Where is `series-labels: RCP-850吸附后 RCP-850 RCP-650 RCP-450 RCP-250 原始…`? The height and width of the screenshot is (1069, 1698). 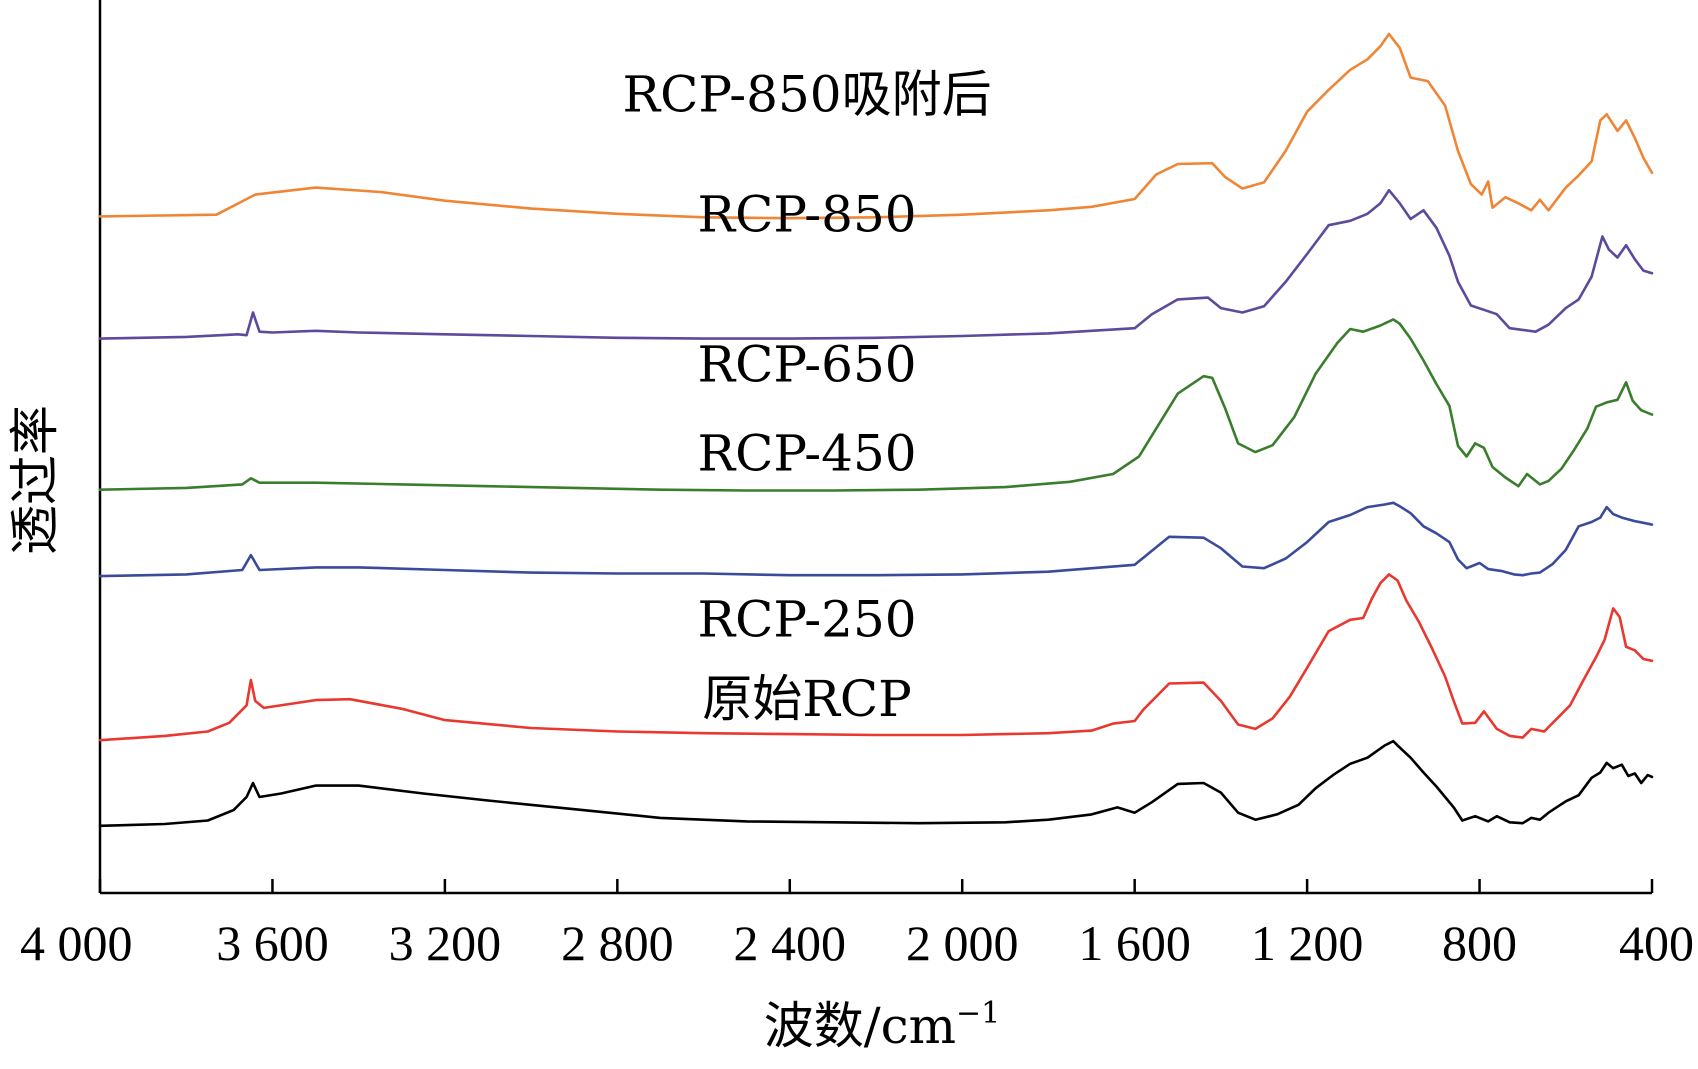
series-labels: RCP-850吸附后 RCP-850 RCP-650 RCP-450 RCP-250 原始… is located at coordinates (806, 397).